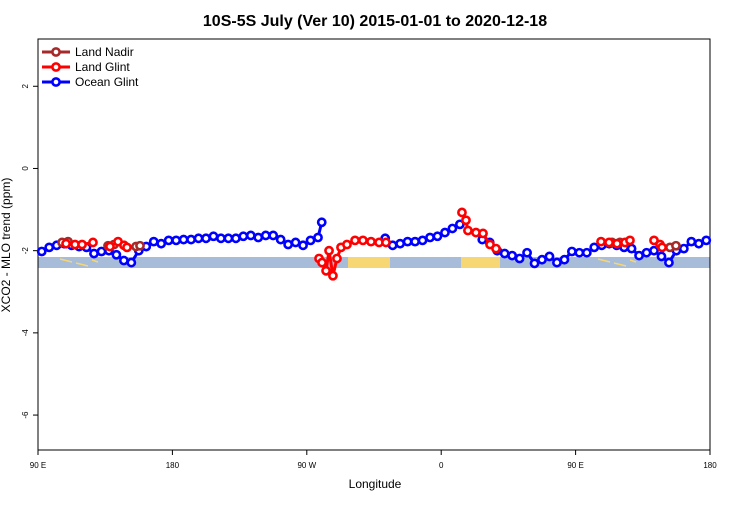 The height and width of the screenshot is (505, 750). I want to click on x-tick-label: 90 W, so click(306, 465).